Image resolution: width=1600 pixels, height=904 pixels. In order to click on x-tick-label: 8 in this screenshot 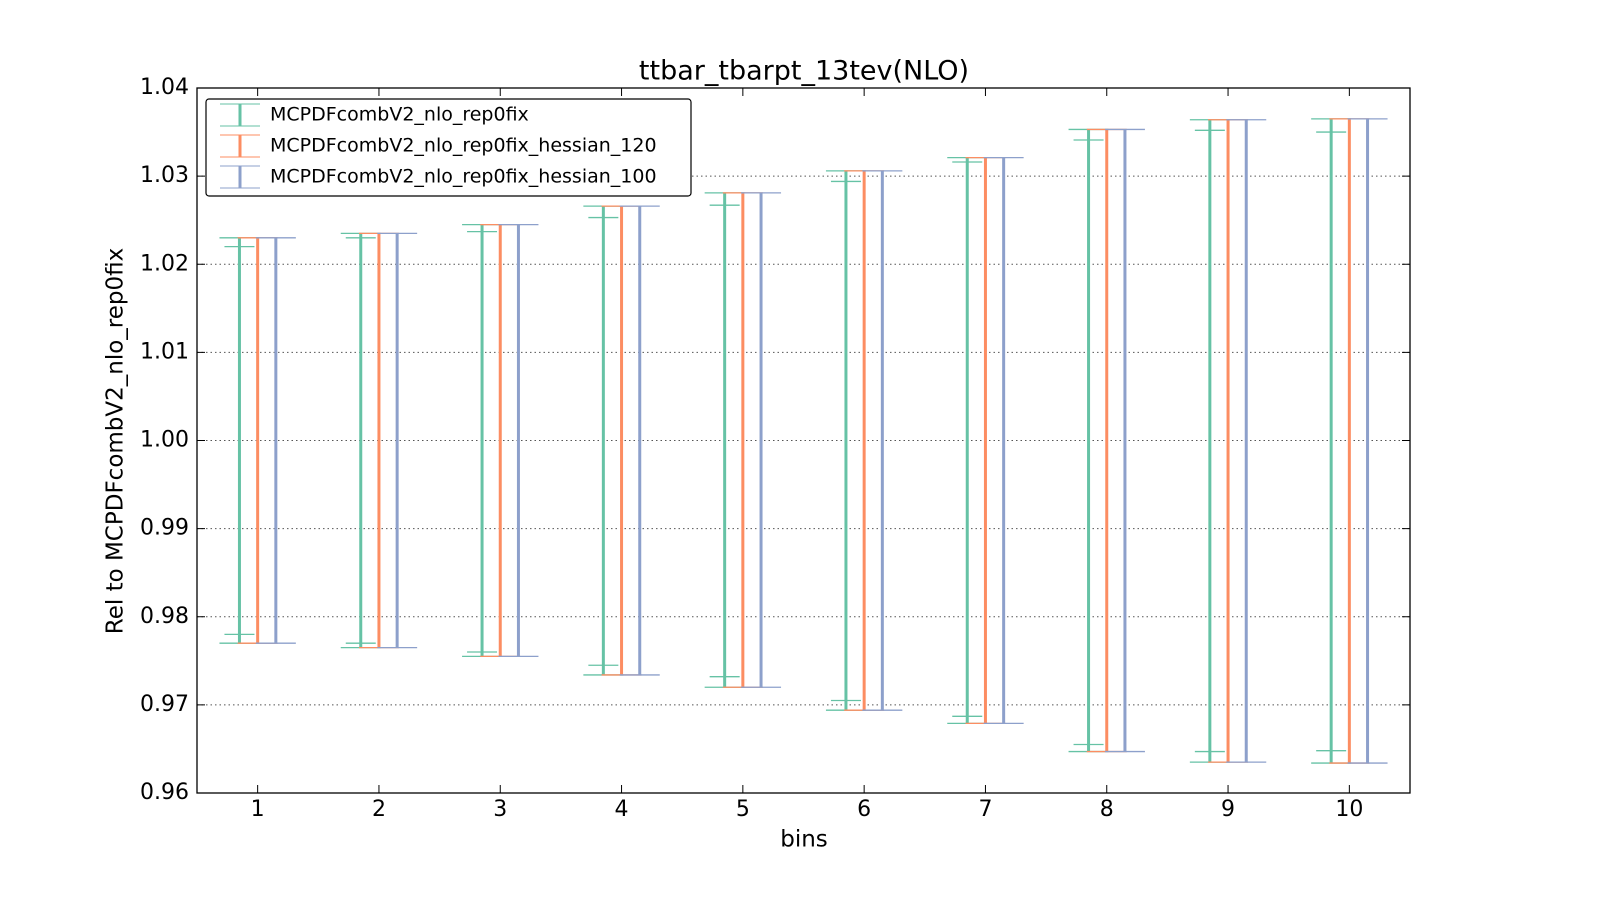, I will do `click(1107, 809)`.